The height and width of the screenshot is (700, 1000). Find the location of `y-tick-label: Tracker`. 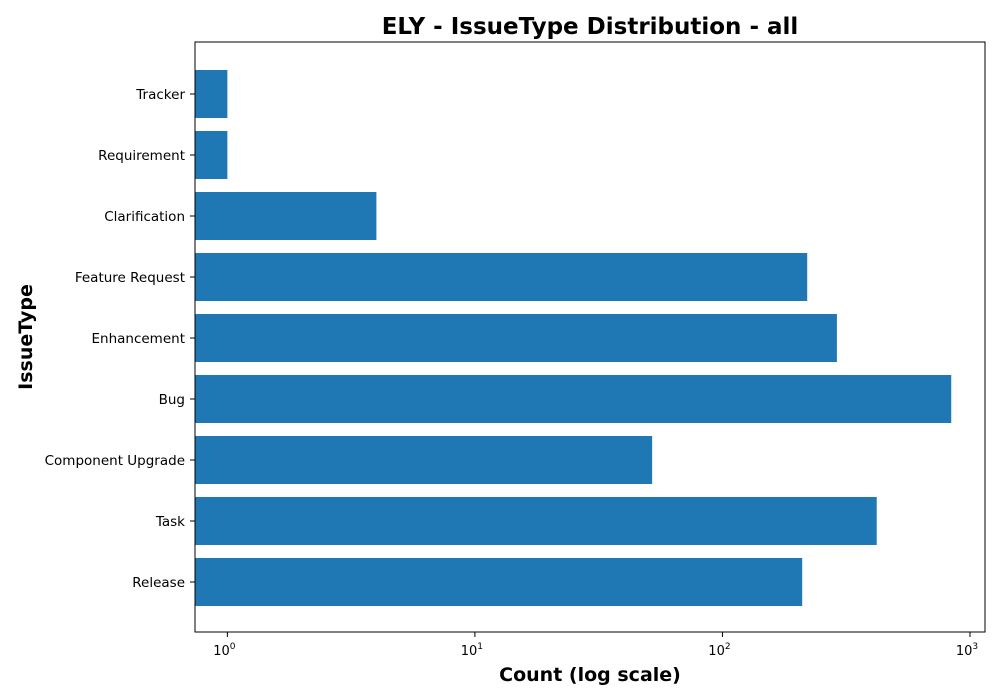

y-tick-label: Tracker is located at coordinates (160, 95).